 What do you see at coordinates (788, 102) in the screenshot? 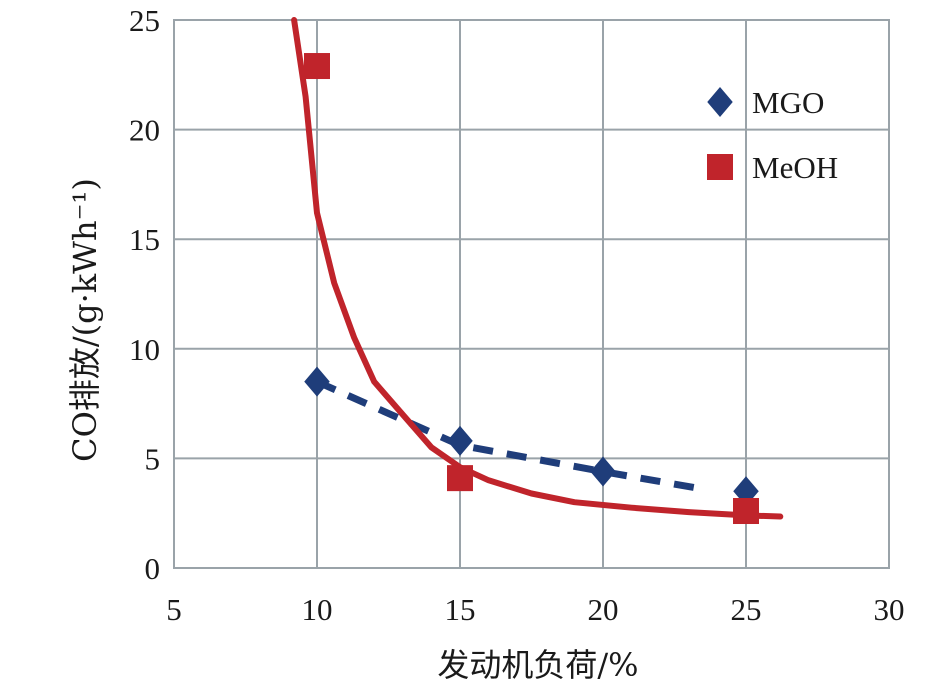
I see `legend-label-mgo: MGO` at bounding box center [788, 102].